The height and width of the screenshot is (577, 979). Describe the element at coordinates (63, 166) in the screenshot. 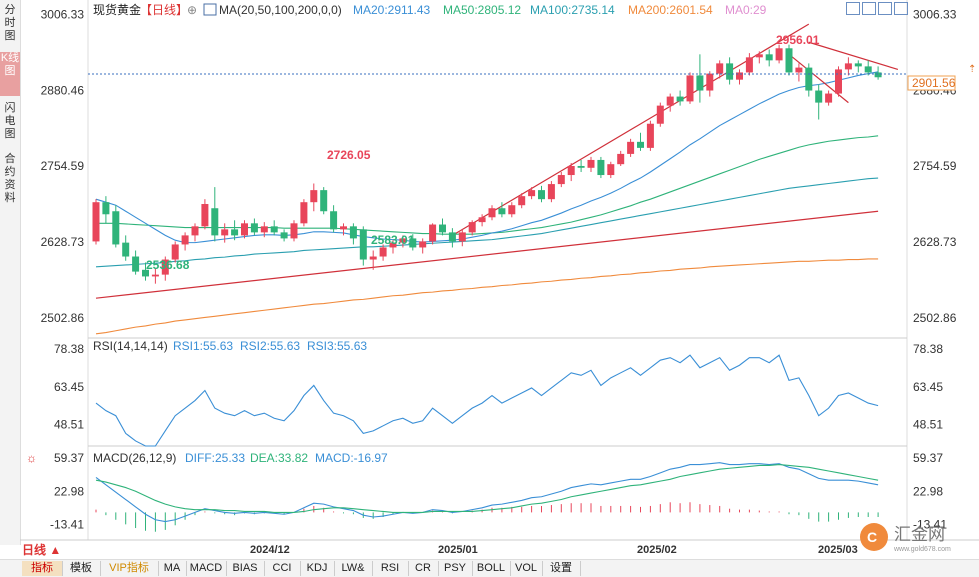

I see `price-tick-left: 2754.59` at that location.